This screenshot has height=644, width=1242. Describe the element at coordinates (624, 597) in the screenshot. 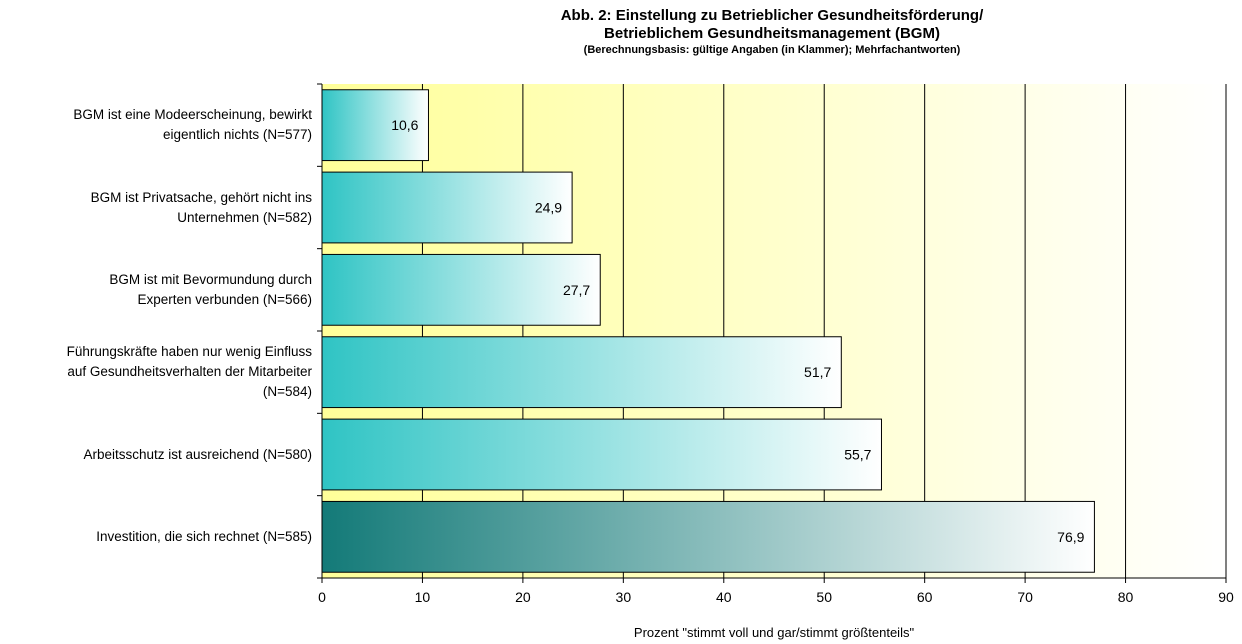

I see `x-tick-label: 30` at that location.